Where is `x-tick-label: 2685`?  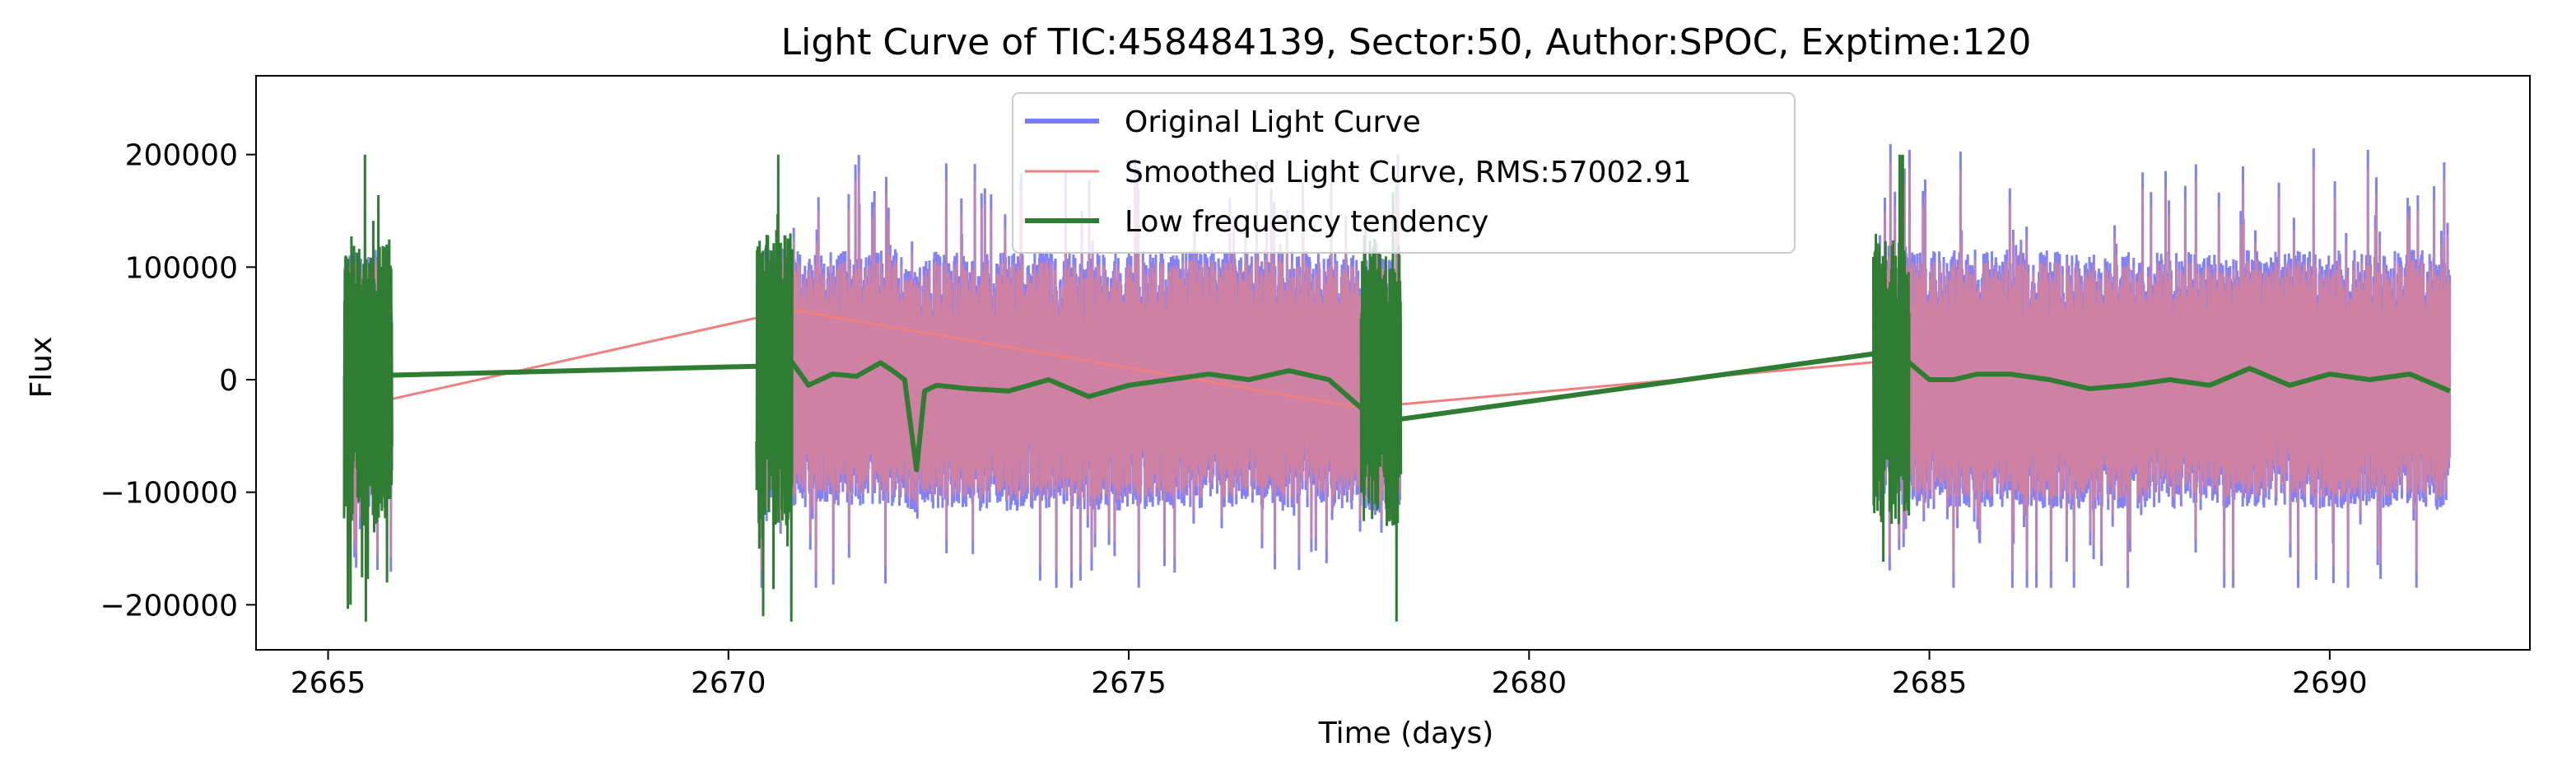
x-tick-label: 2685 is located at coordinates (1930, 683).